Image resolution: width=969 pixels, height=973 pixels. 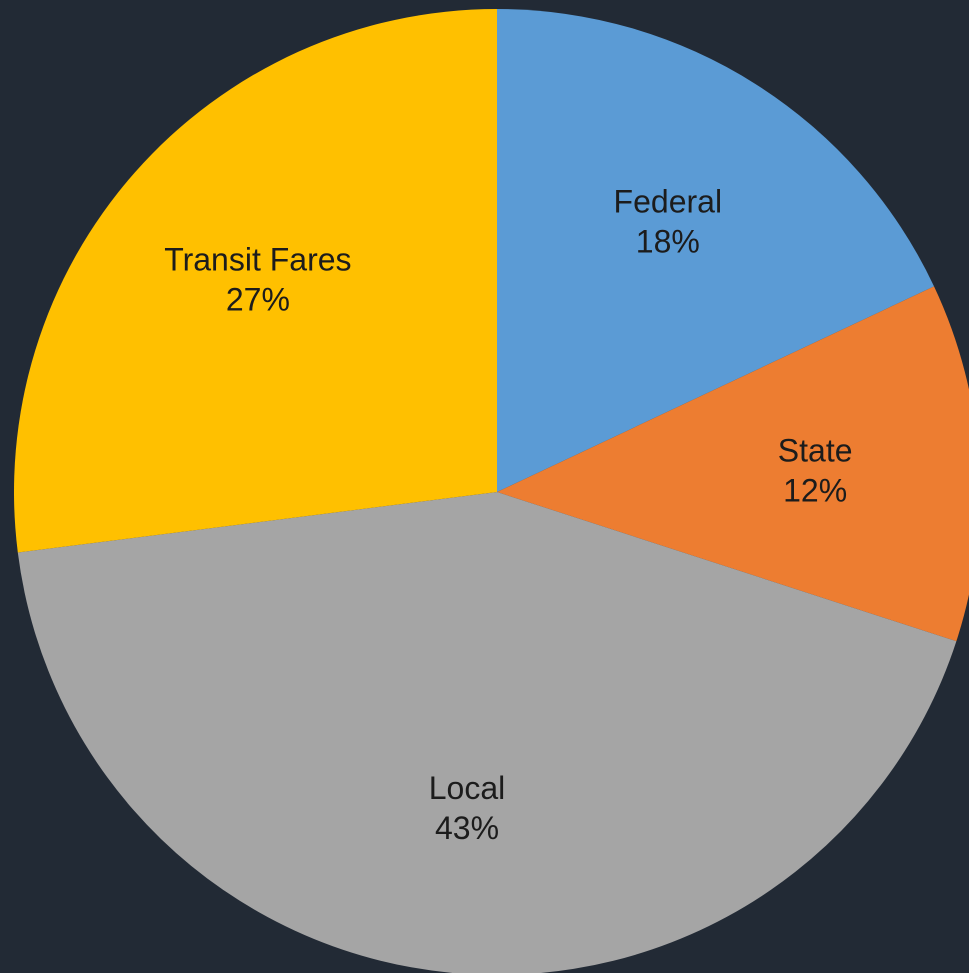 What do you see at coordinates (815, 490) in the screenshot?
I see `slice-value-label: 12%` at bounding box center [815, 490].